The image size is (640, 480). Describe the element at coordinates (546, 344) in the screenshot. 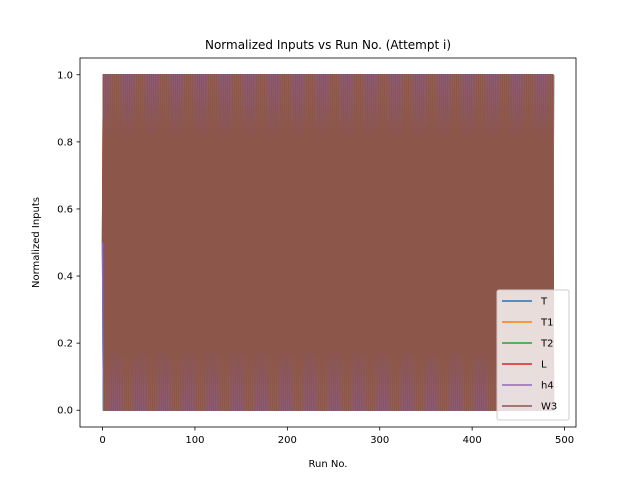

I see `legend-label-T2: T2` at that location.